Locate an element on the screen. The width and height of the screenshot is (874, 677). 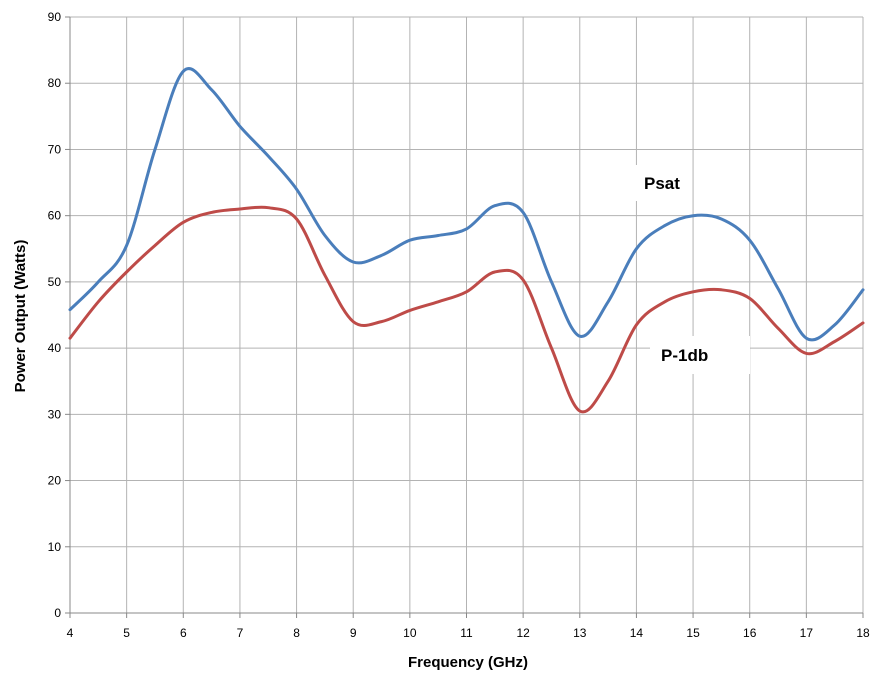
y-tick-label: 90 is located at coordinates (55, 17).